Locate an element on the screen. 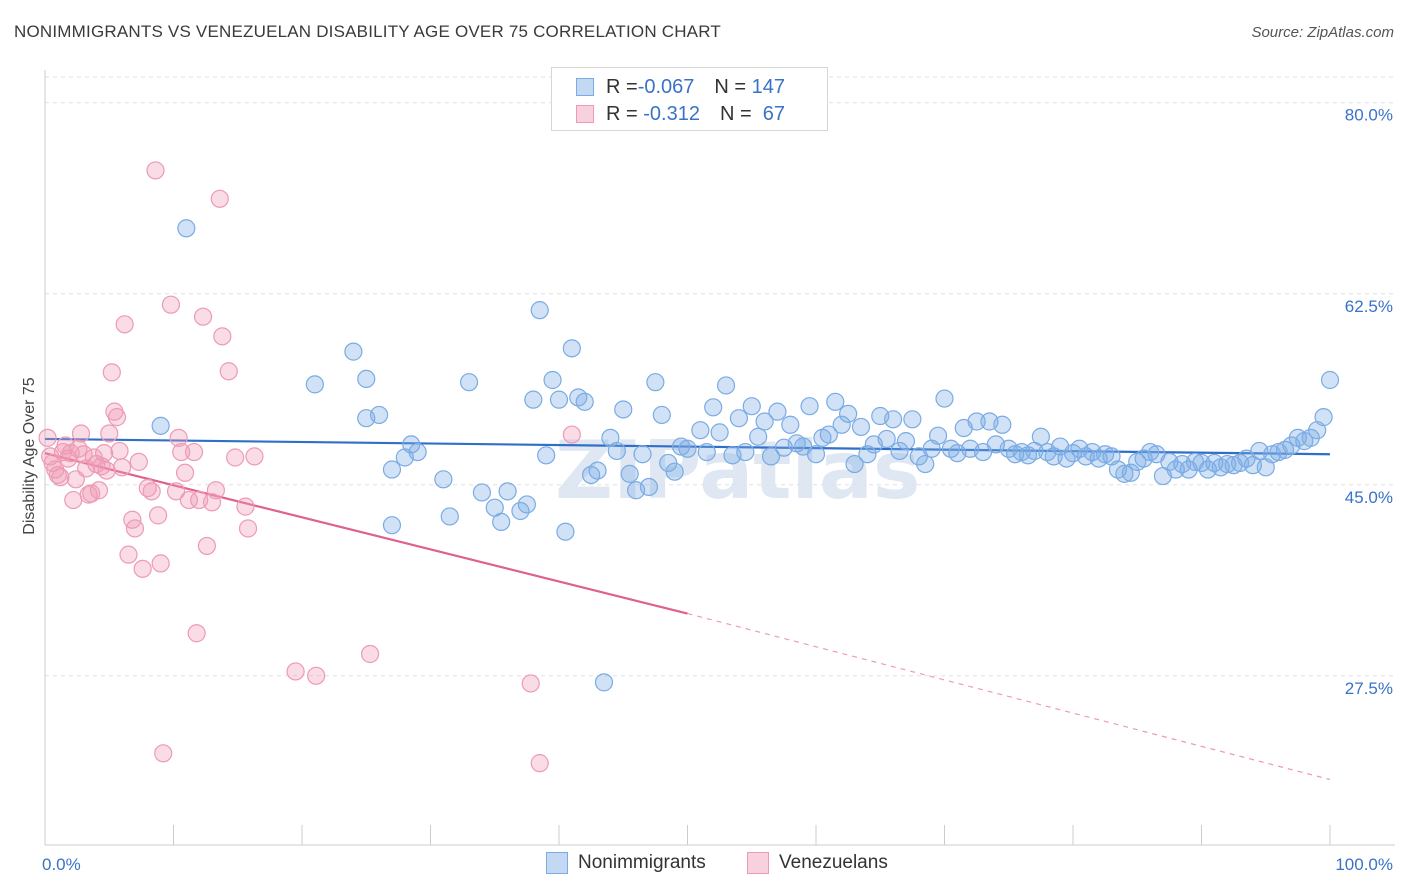  nonimmigrants-trend-line is located at coordinates (687, 446).